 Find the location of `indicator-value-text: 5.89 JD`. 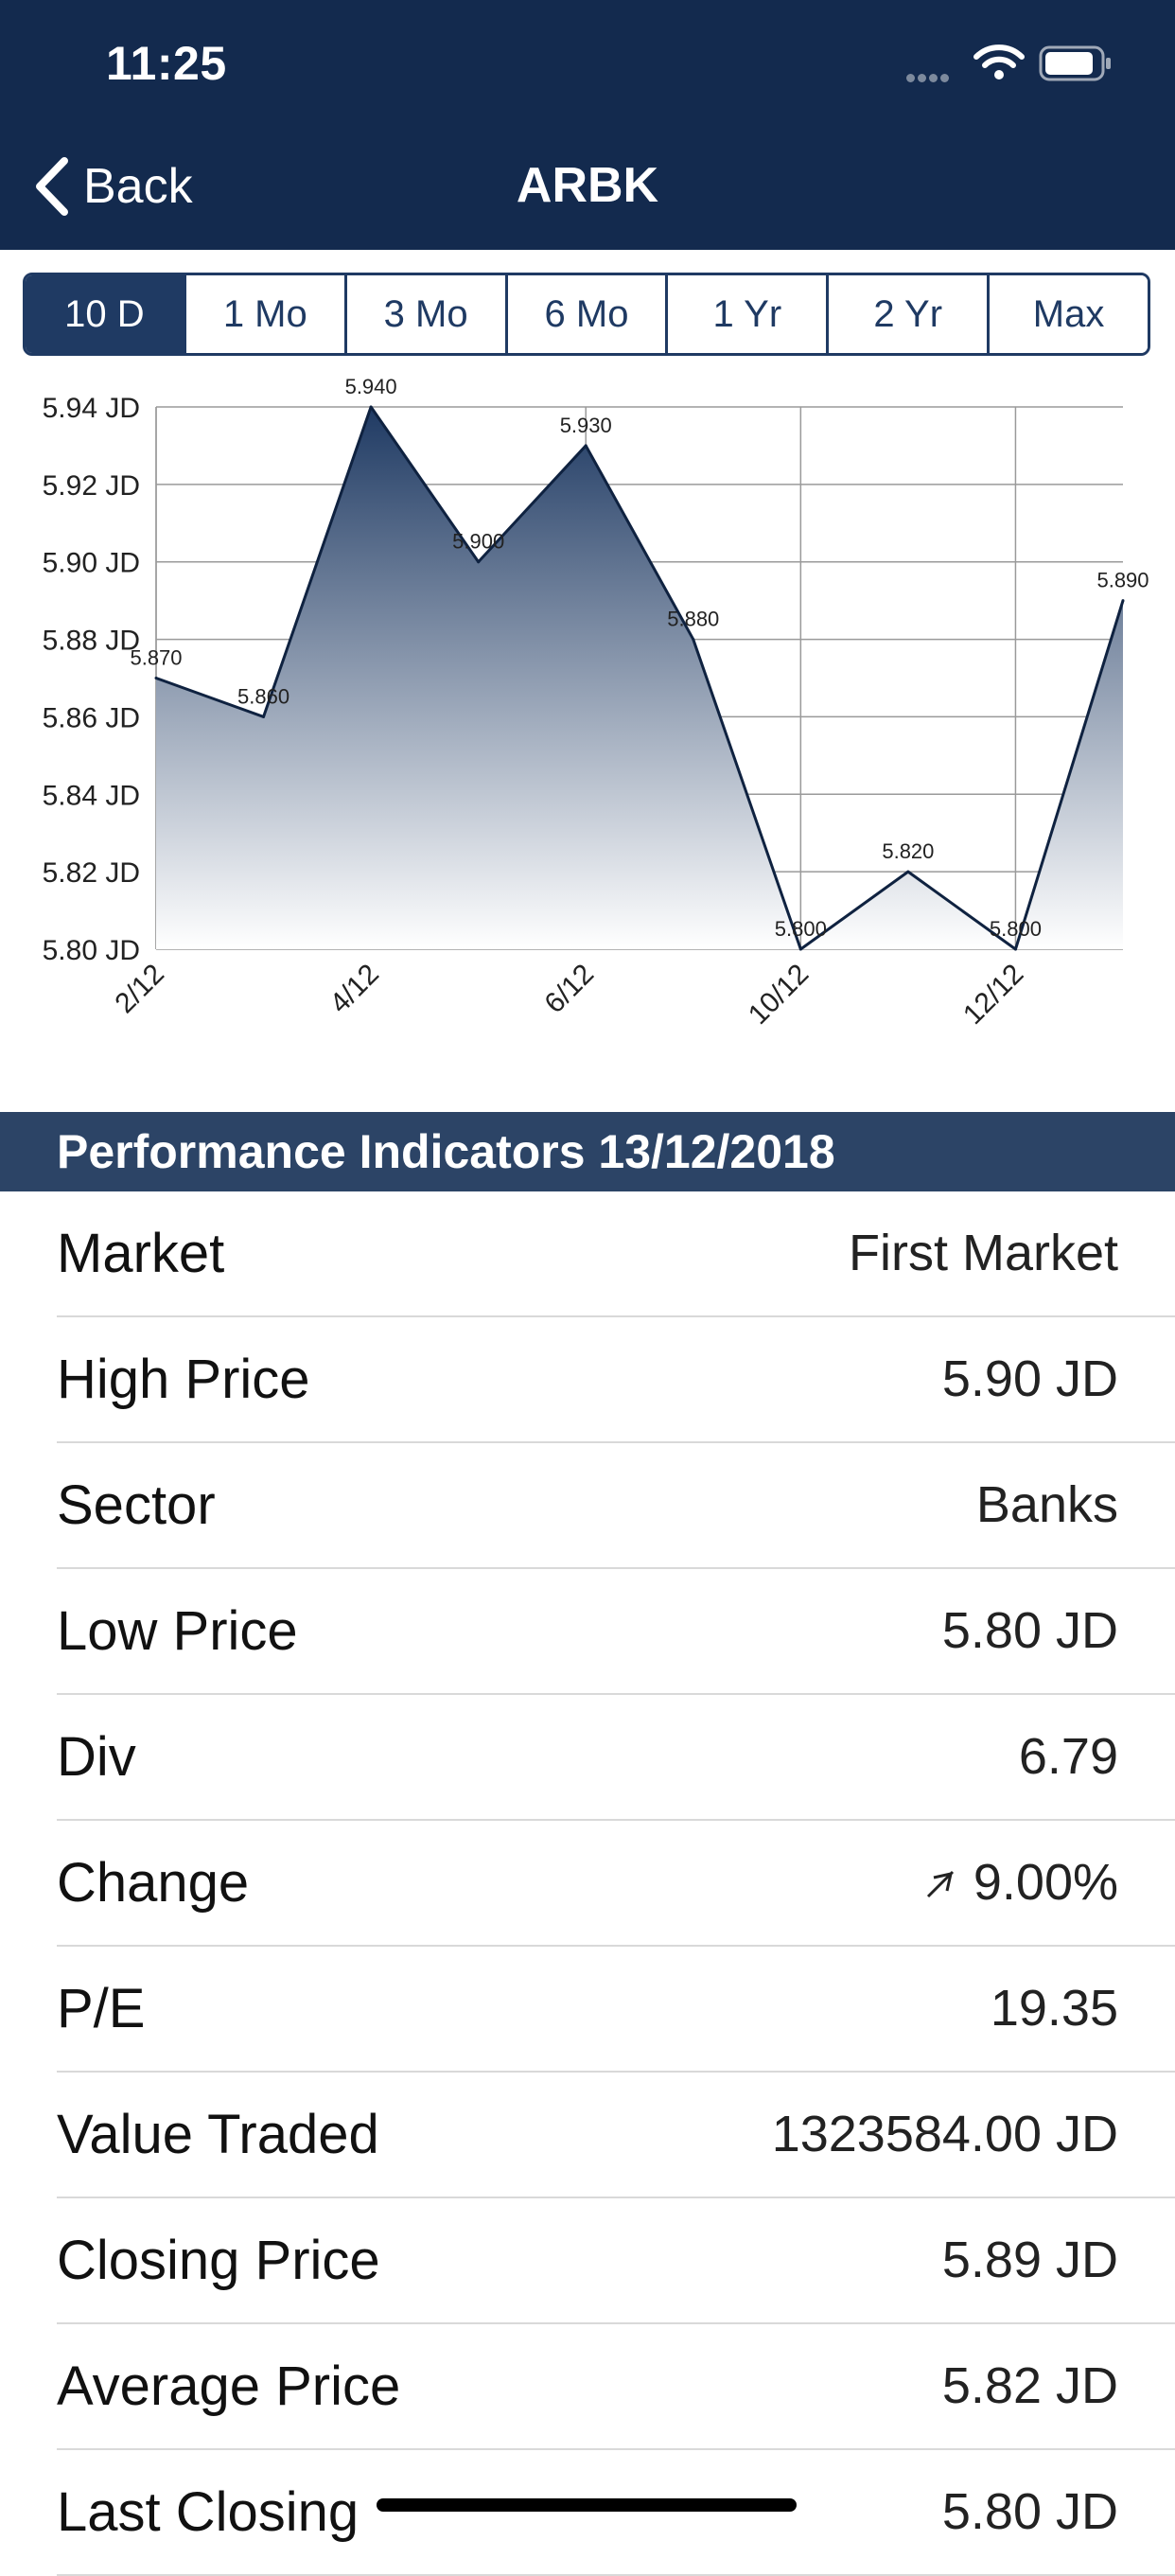

indicator-value-text: 5.89 JD is located at coordinates (1029, 2260).